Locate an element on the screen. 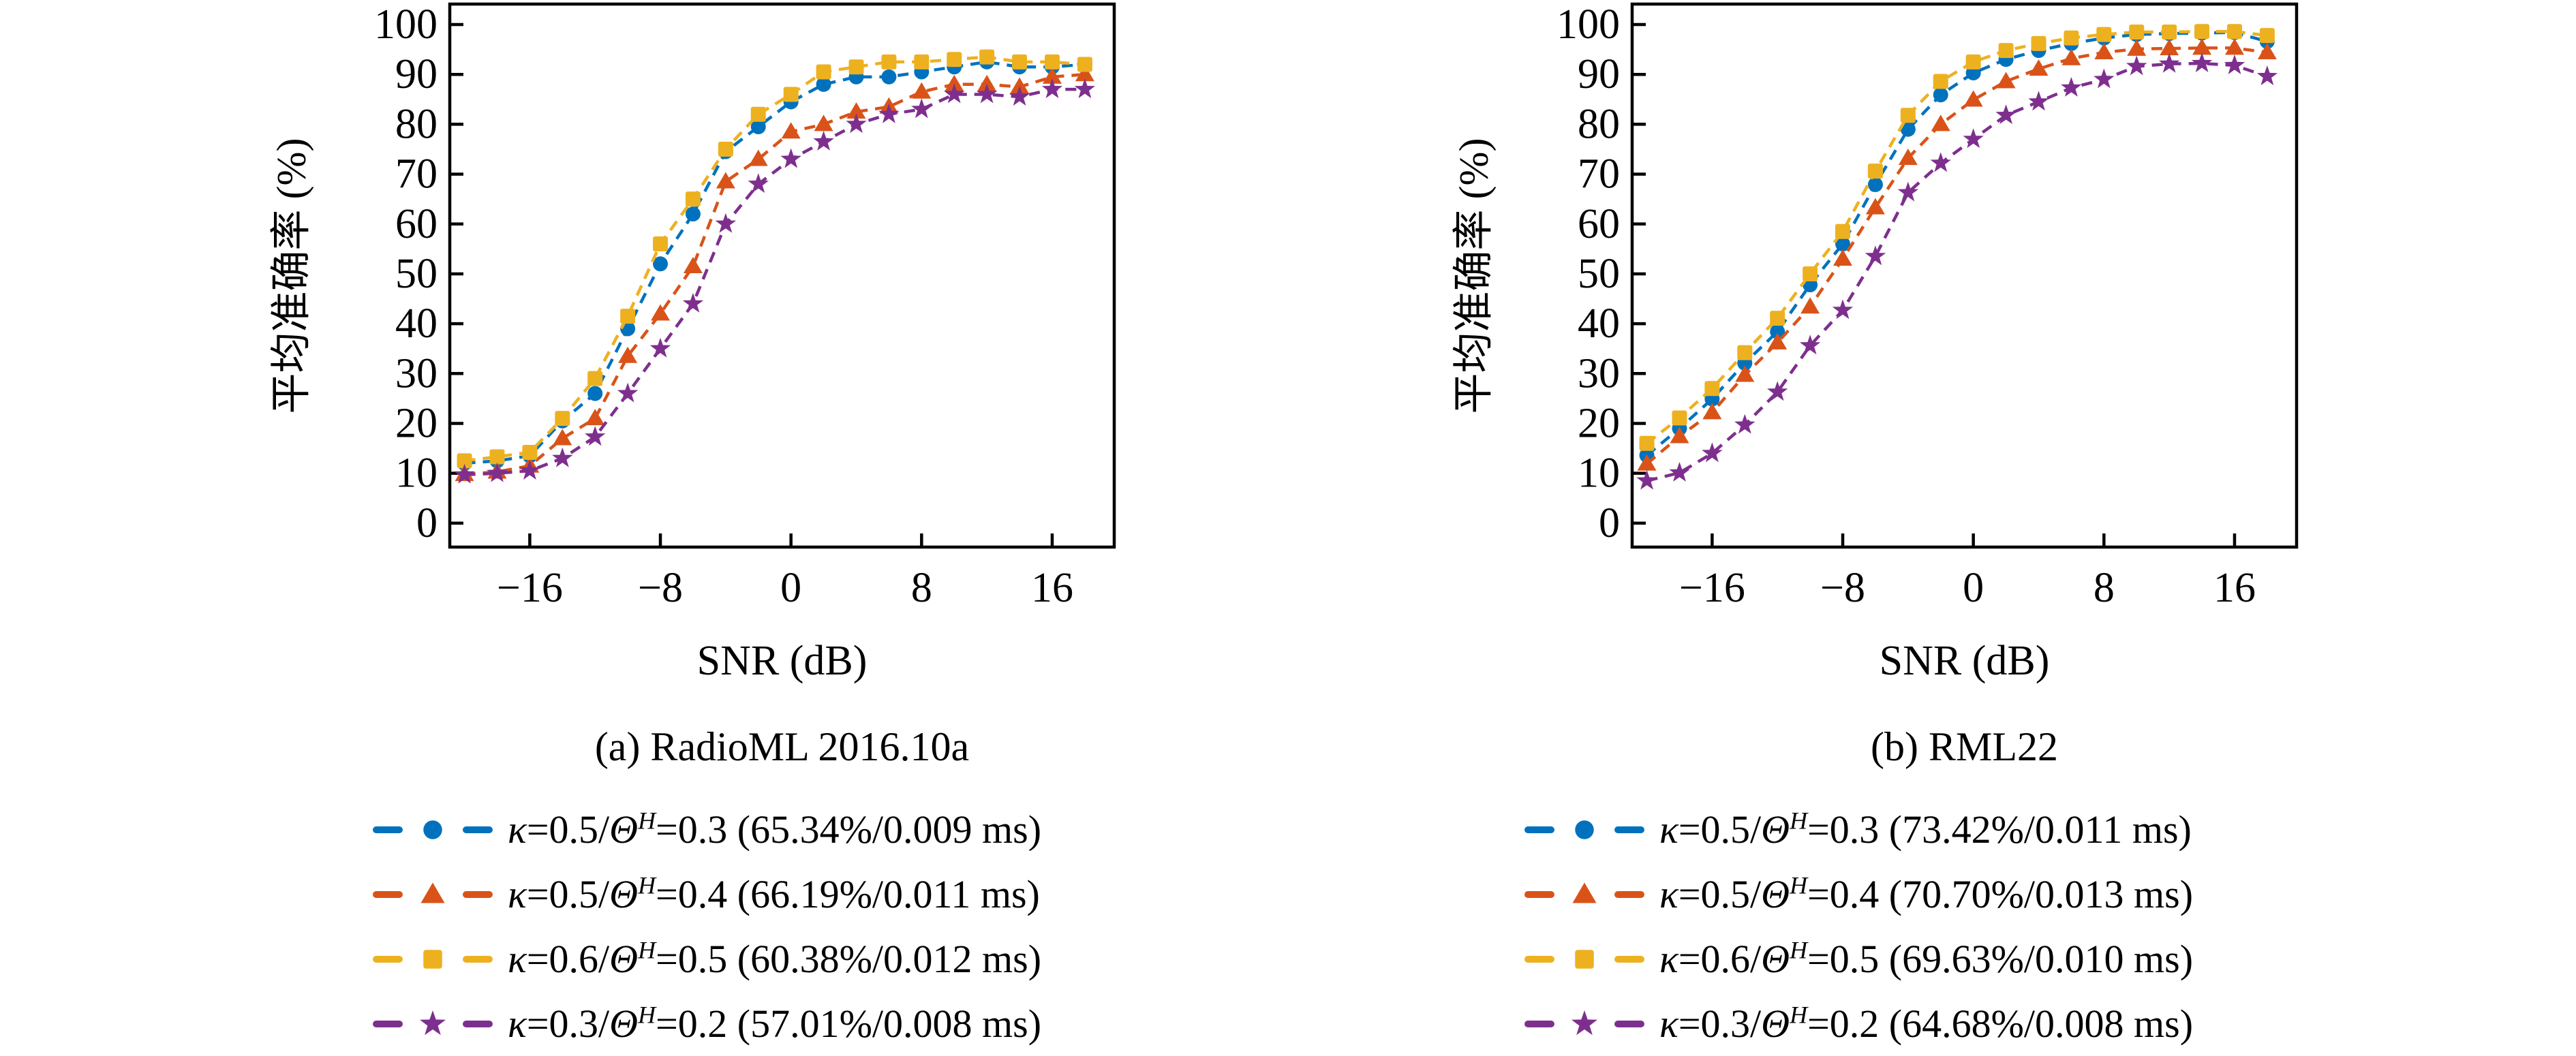 Image resolution: width=2576 pixels, height=1056 pixels. axis-box is located at coordinates (782, 275).